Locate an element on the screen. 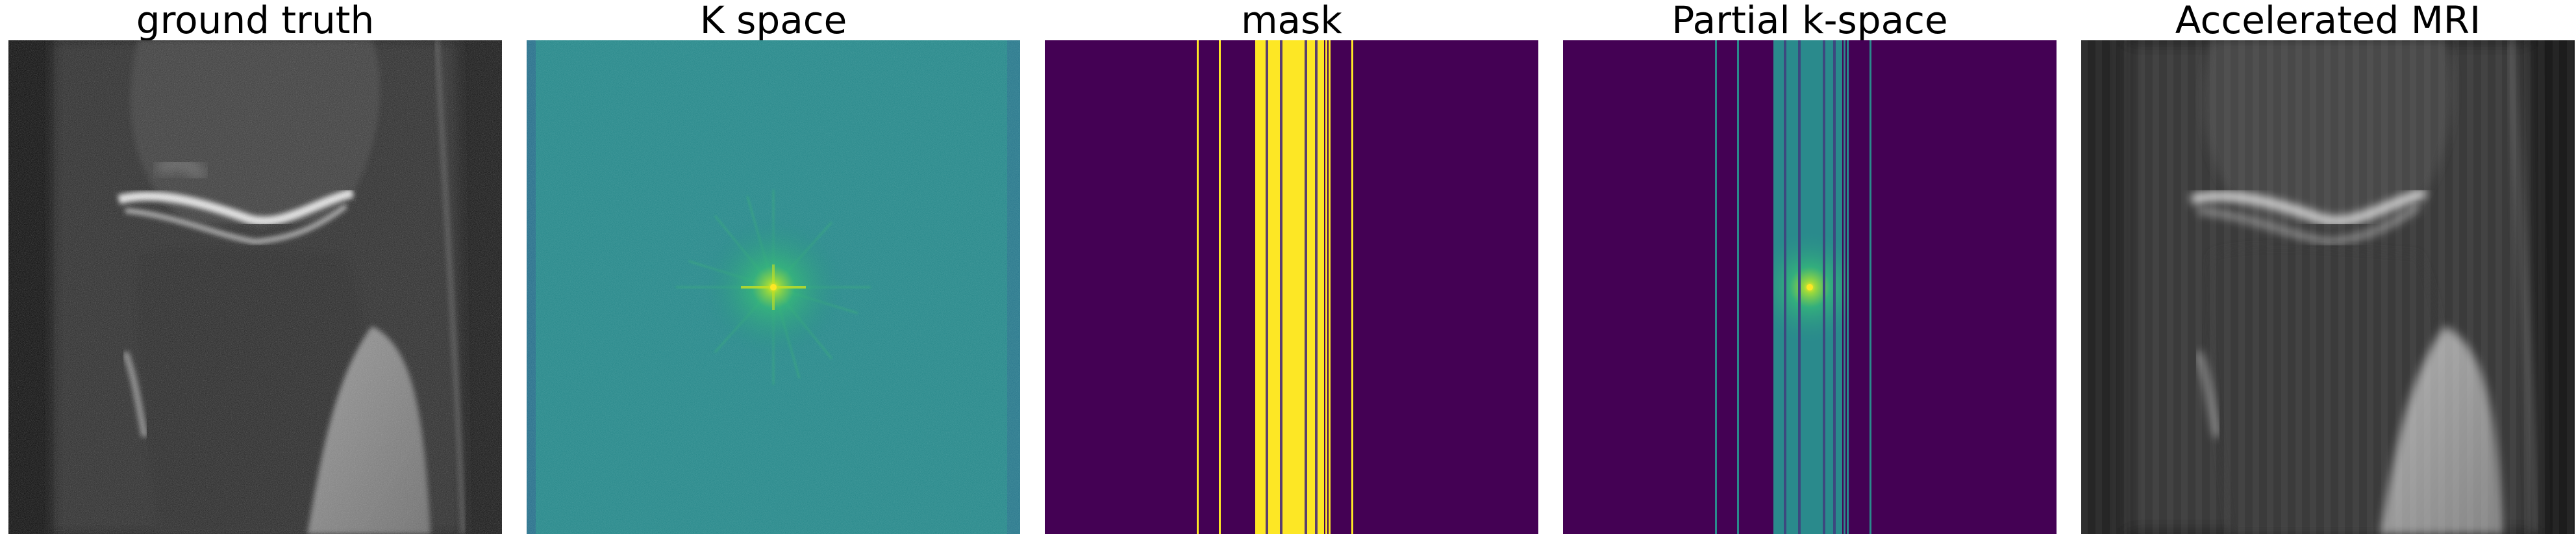  panel-title: ground truth is located at coordinates (255, 21).